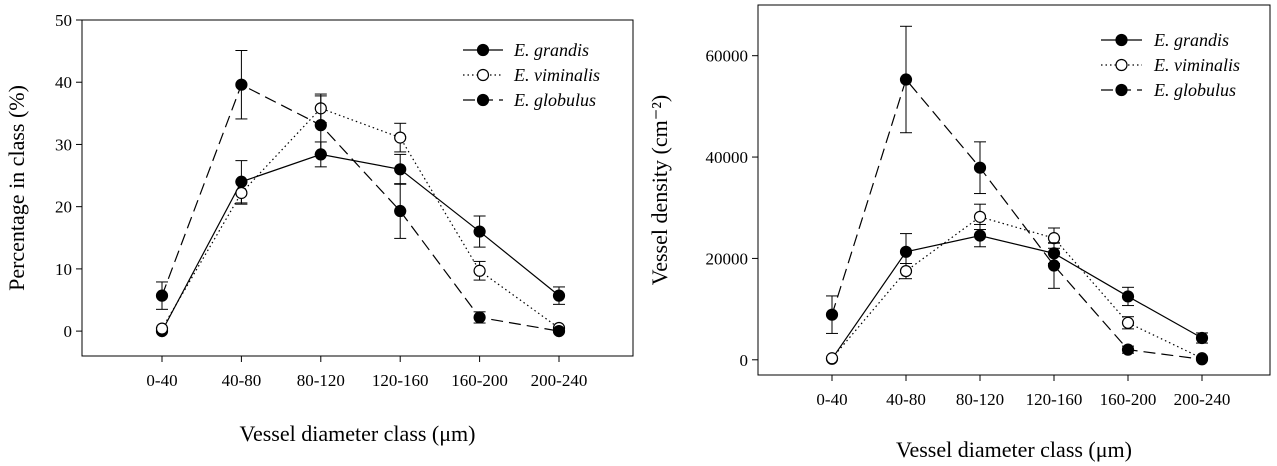  Describe the element at coordinates (400, 380) in the screenshot. I see `left-x-tick-label: 120-160` at that location.